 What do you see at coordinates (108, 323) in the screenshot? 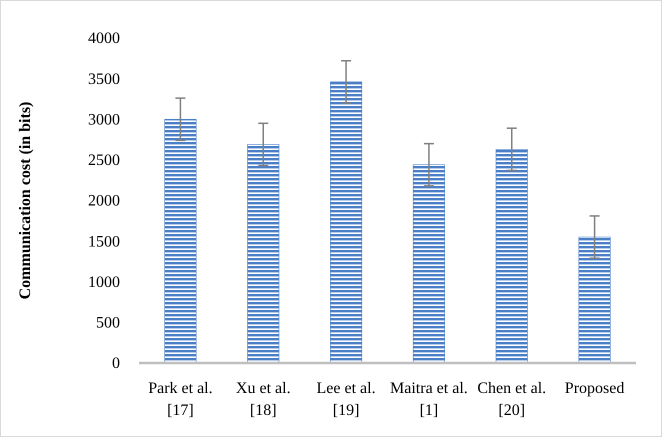
I see `y-tick-label: 500` at bounding box center [108, 323].